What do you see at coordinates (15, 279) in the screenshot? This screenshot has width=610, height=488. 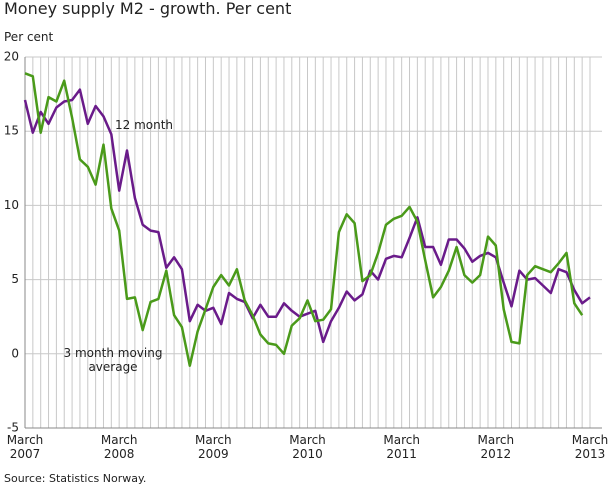 I see `y-tick-label: 5` at bounding box center [15, 279].